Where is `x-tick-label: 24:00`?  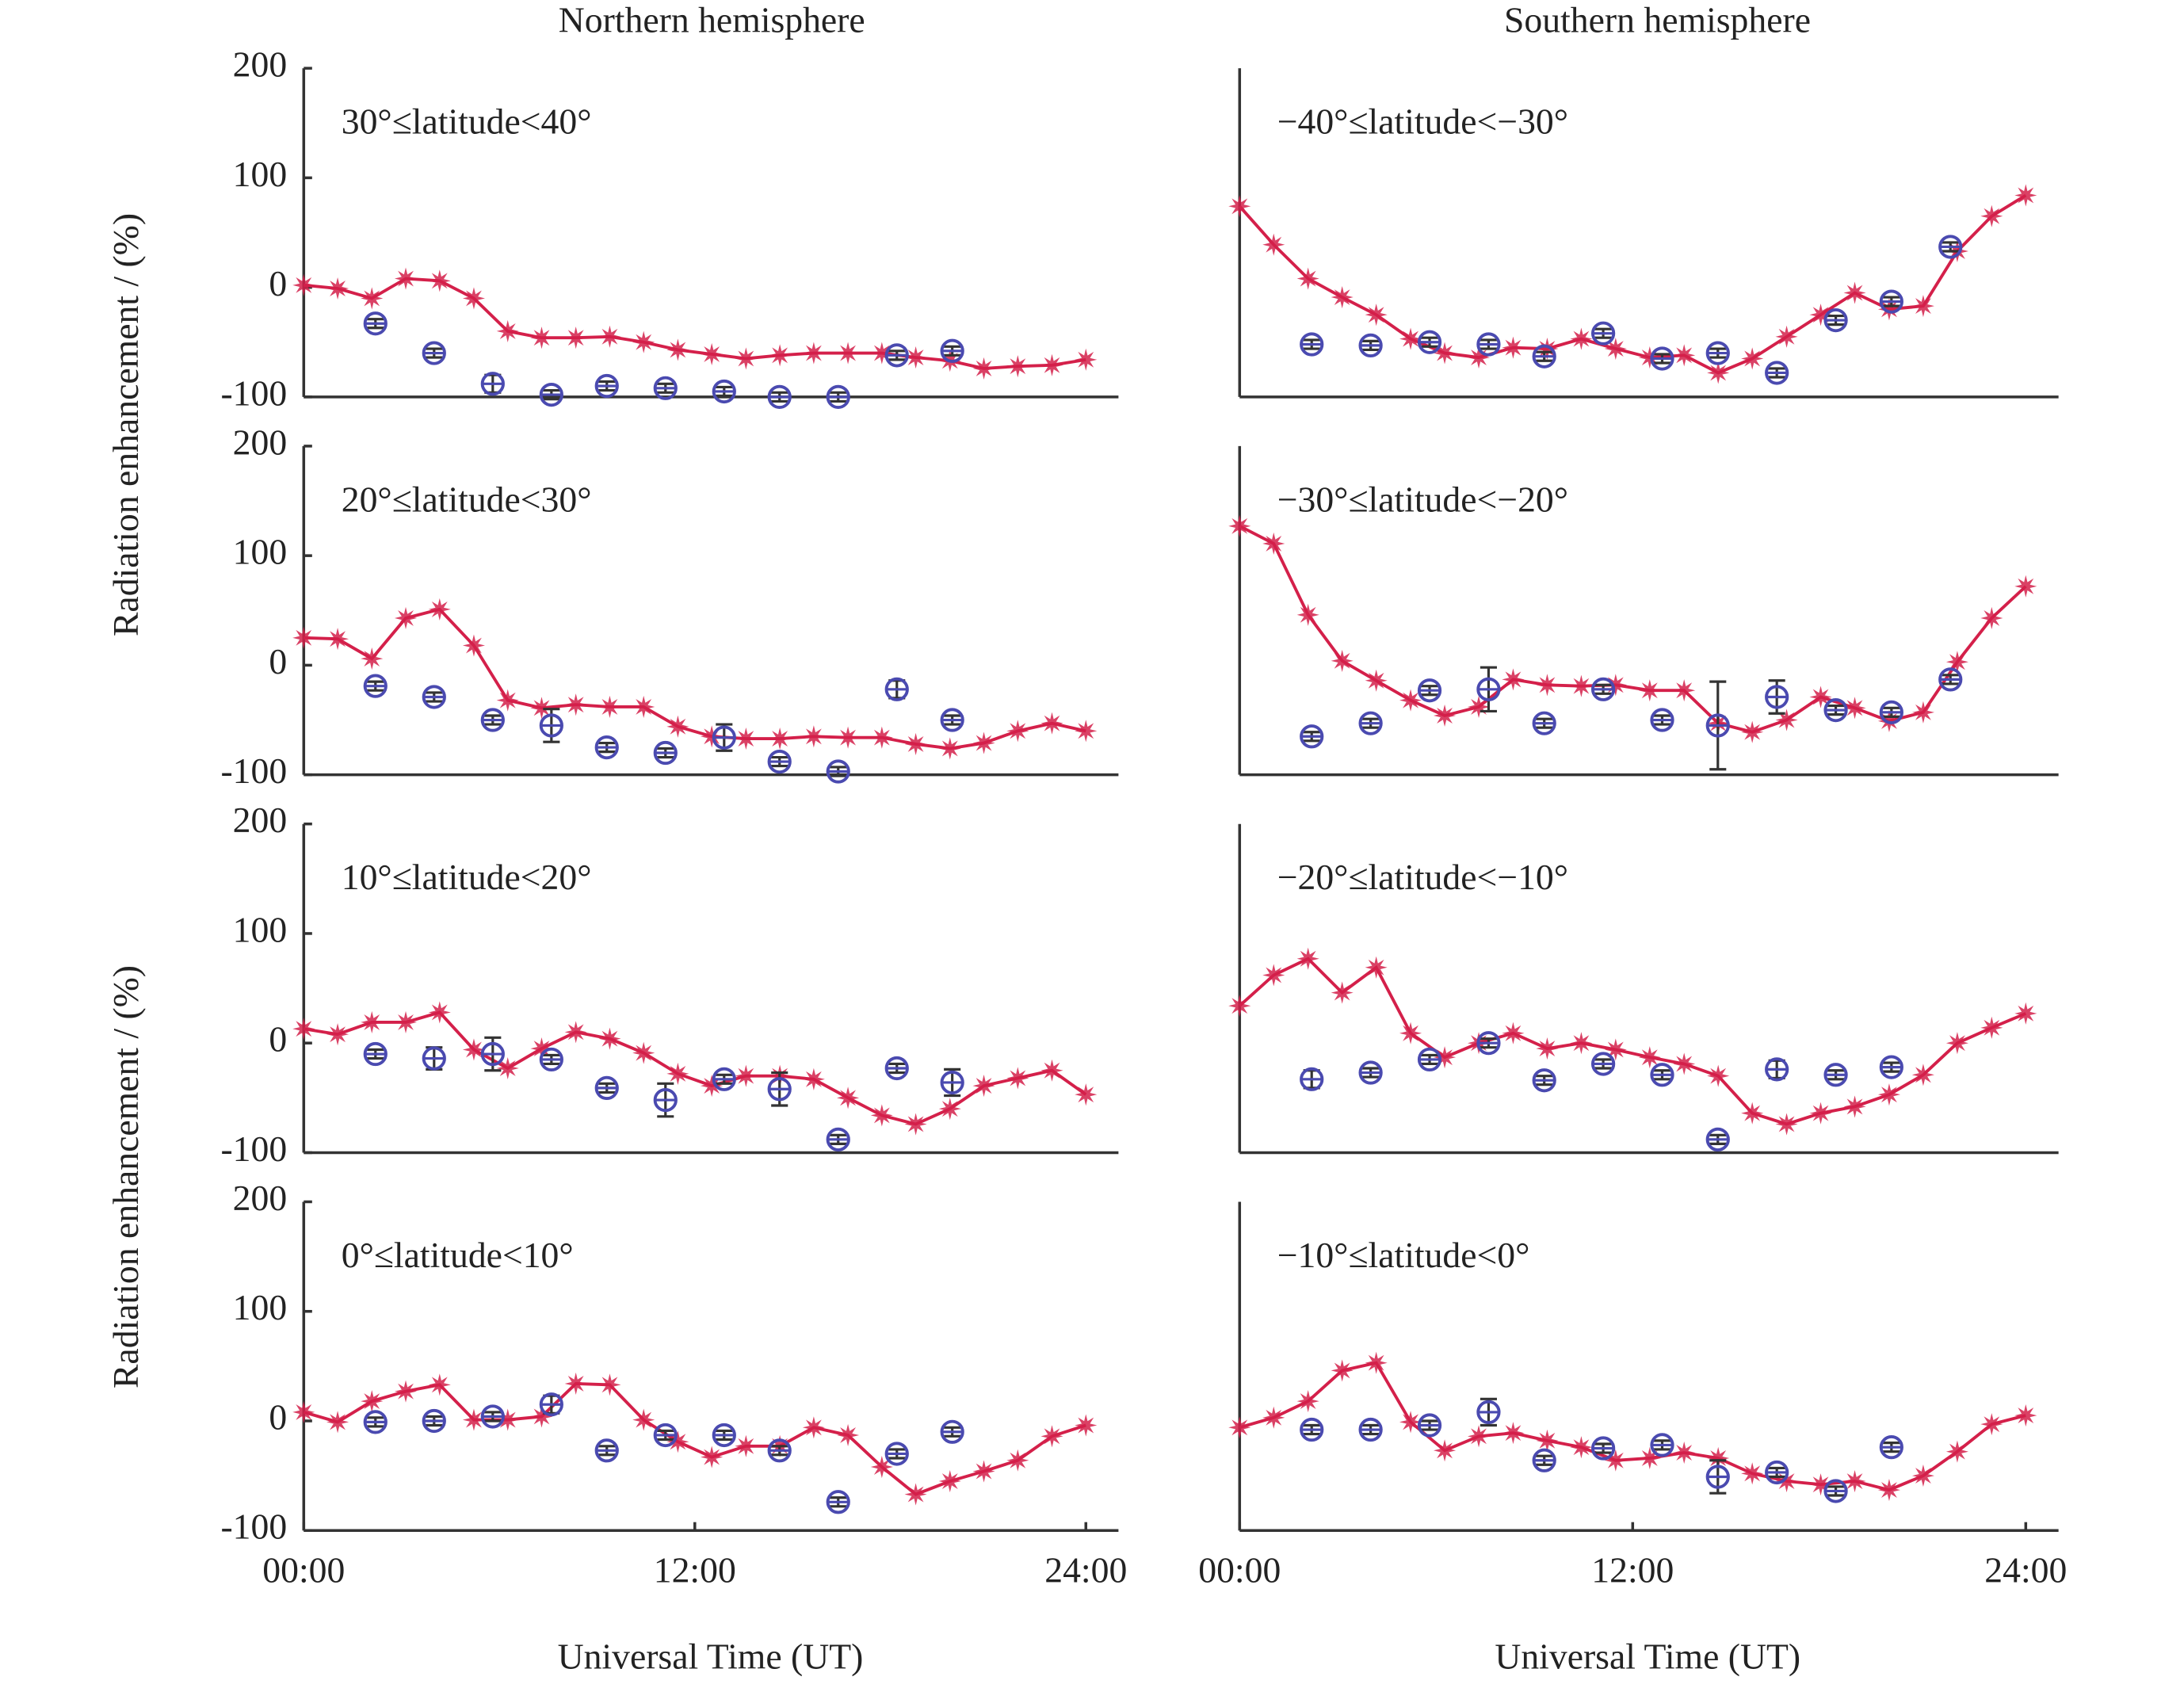
x-tick-label: 24:00 is located at coordinates (1085, 1569).